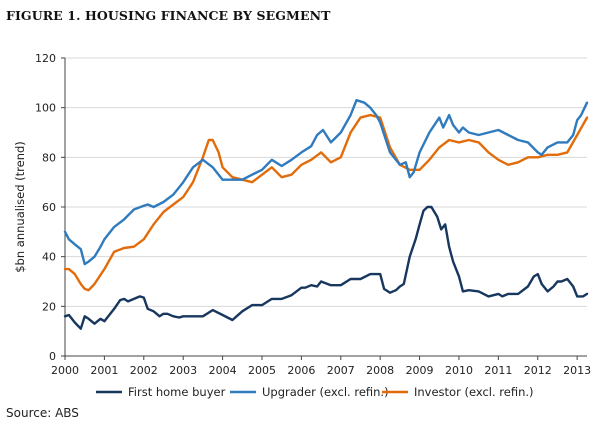 This screenshot has height=438, width=599. Describe the element at coordinates (420, 370) in the screenshot. I see `x-tick-label: 2009` at that location.